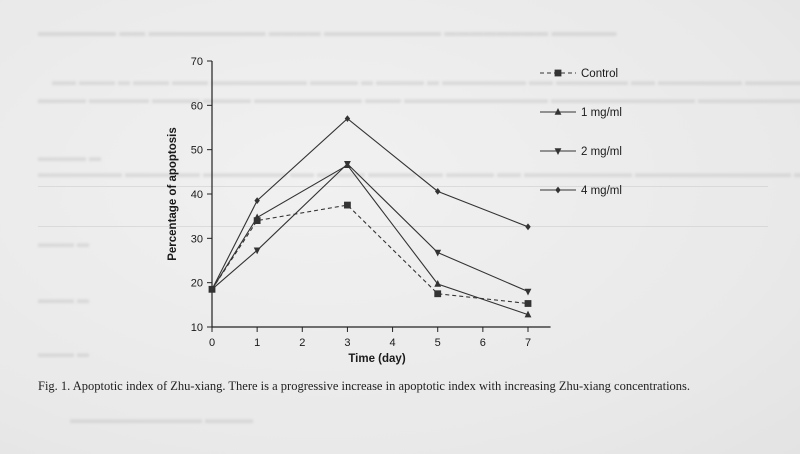 This screenshot has height=454, width=800. What do you see at coordinates (601, 152) in the screenshot?
I see `legend-label: 2 mg/ml` at bounding box center [601, 152].